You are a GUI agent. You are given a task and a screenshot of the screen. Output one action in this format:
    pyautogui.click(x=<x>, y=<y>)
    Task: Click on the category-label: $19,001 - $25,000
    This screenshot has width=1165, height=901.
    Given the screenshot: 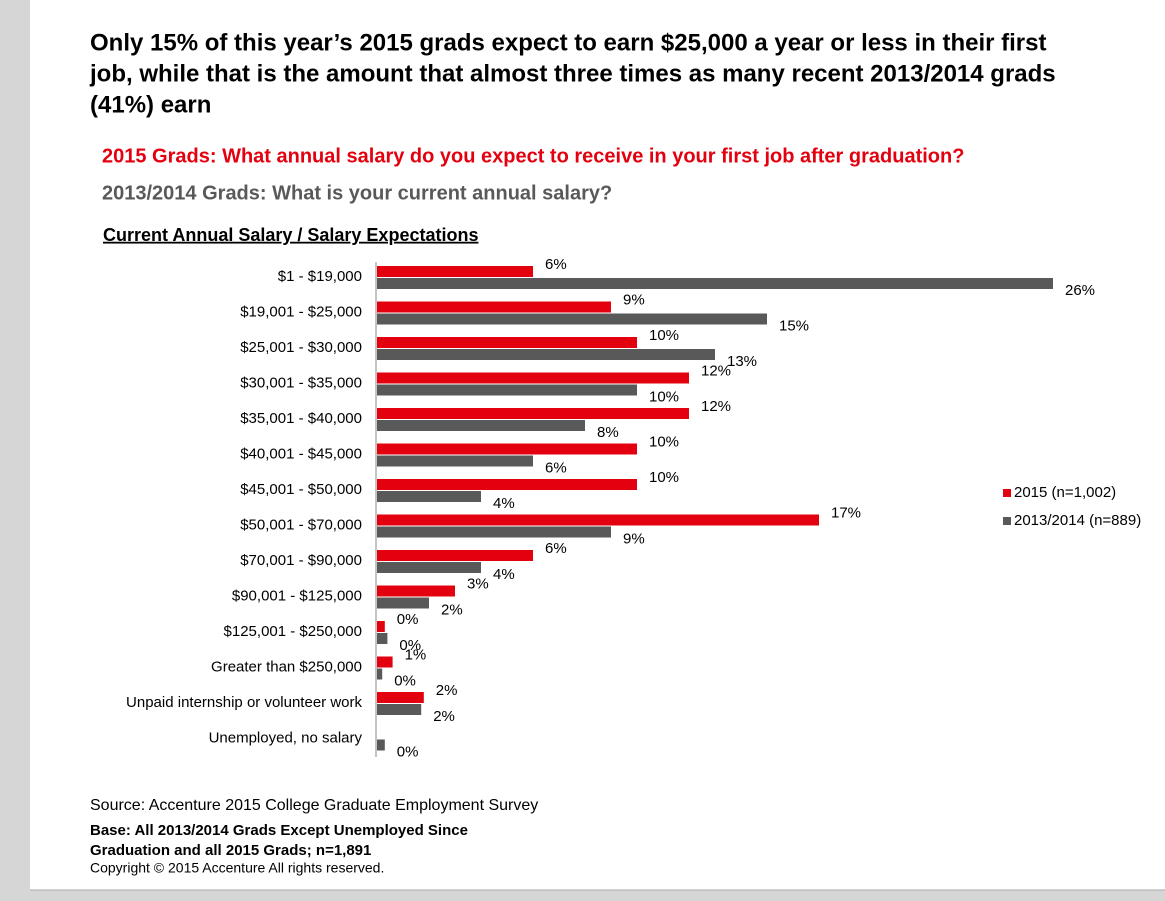 What is the action you would take?
    pyautogui.click(x=301, y=311)
    